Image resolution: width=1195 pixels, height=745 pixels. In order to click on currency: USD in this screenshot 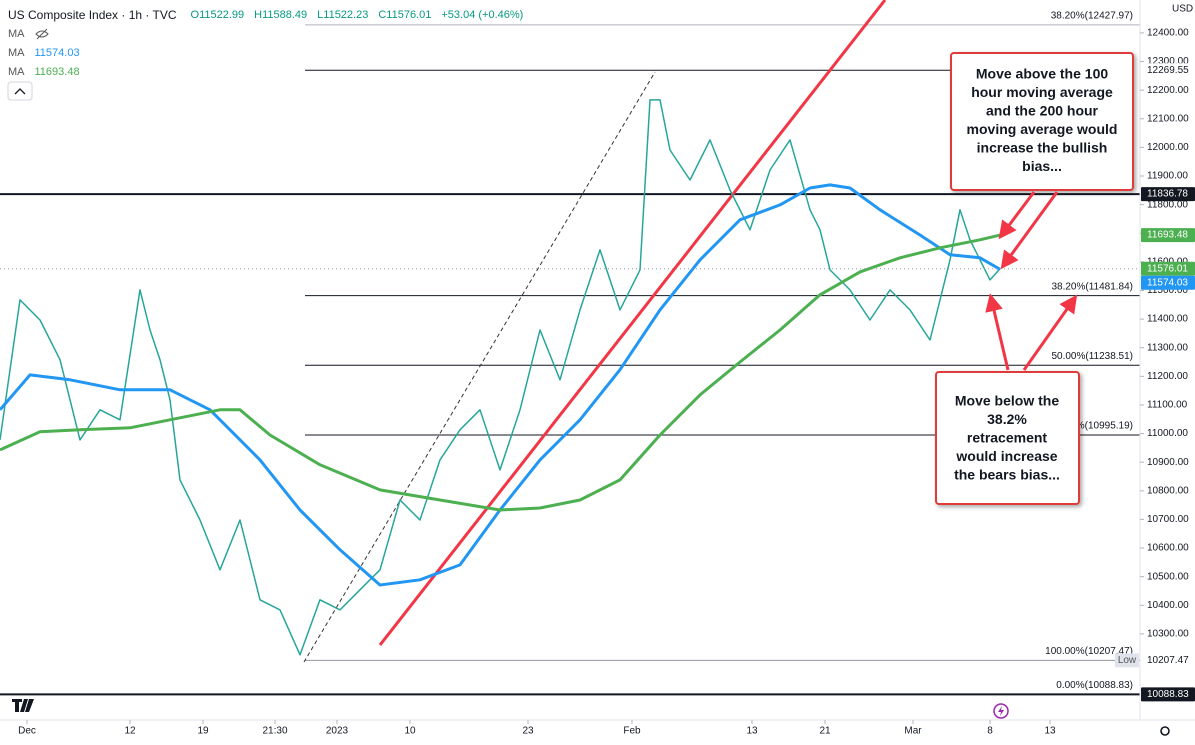, I will do `click(1182, 9)`.